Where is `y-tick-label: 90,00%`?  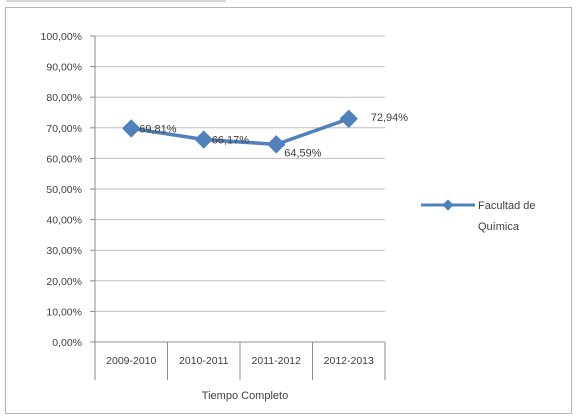 y-tick-label: 90,00% is located at coordinates (64, 68).